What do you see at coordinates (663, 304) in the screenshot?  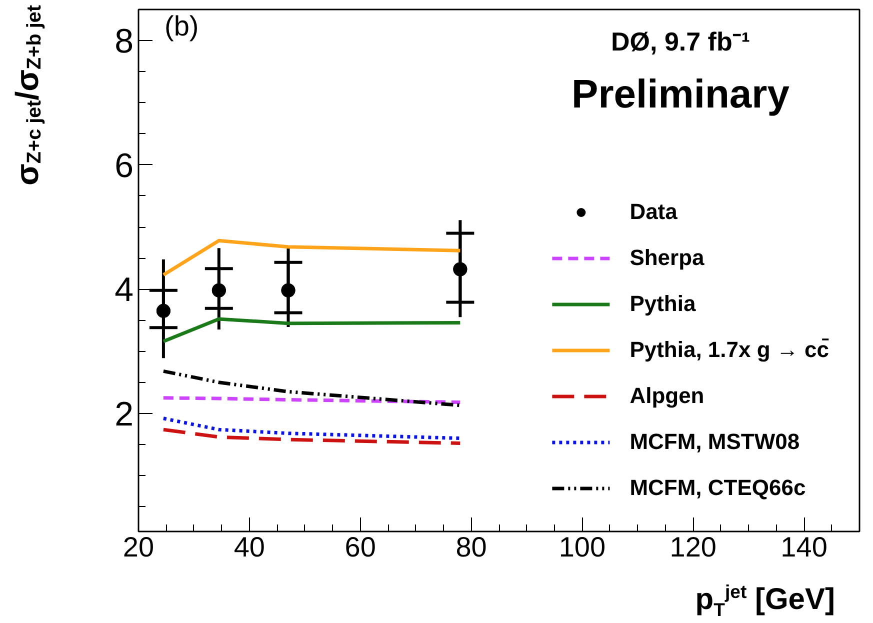 I see `legend-label: Pythia` at bounding box center [663, 304].